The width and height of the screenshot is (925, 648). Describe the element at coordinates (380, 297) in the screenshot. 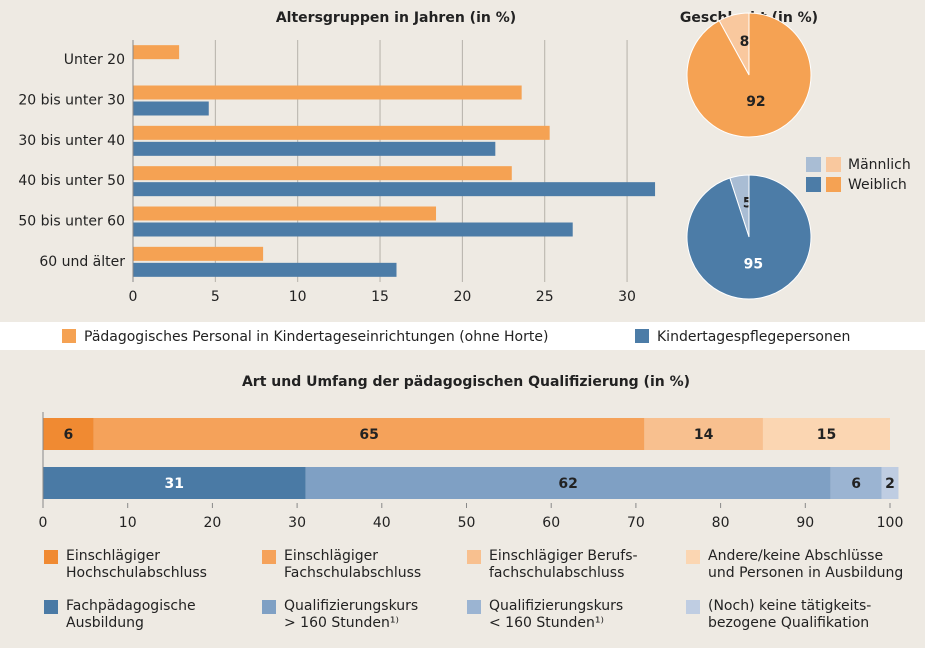

I see `x-tick-label: 15` at that location.